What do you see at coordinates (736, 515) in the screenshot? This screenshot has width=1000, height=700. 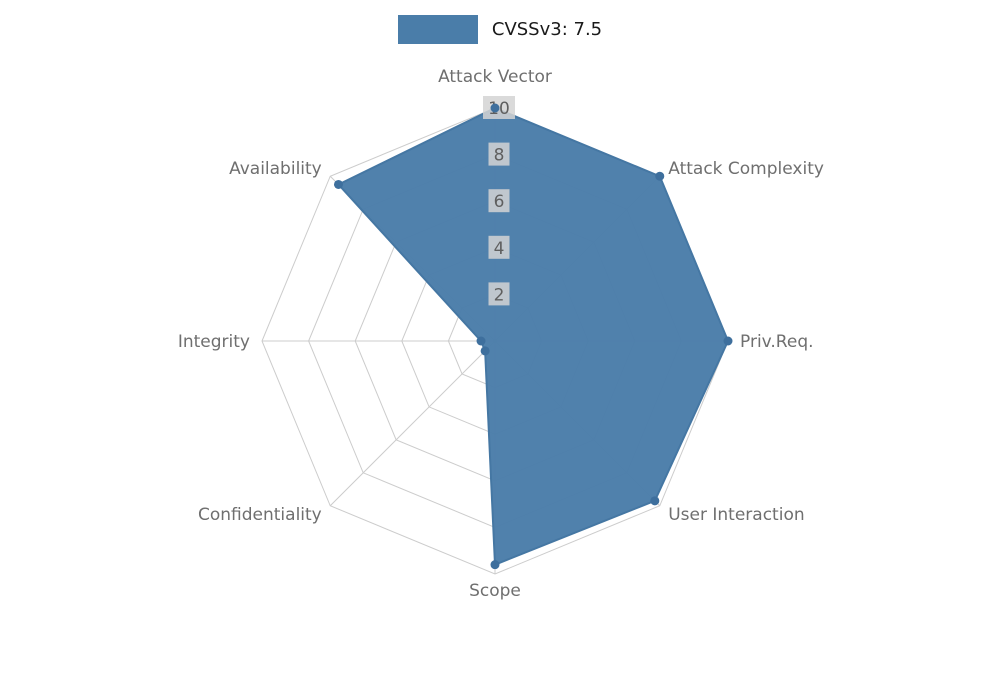 I see `category-label: User Interaction` at bounding box center [736, 515].